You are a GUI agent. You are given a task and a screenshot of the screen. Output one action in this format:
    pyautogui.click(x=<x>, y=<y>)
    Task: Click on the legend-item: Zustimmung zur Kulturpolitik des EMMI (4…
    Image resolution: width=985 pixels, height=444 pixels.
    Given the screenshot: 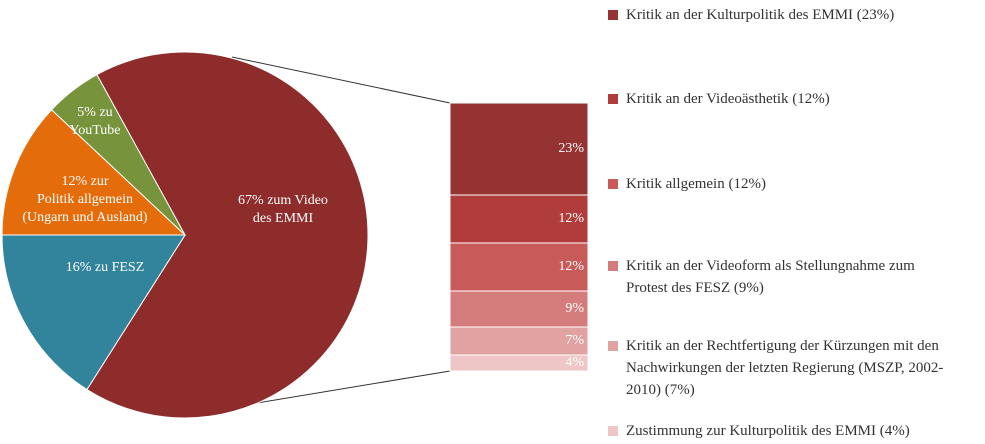 What is the action you would take?
    pyautogui.click(x=780, y=431)
    